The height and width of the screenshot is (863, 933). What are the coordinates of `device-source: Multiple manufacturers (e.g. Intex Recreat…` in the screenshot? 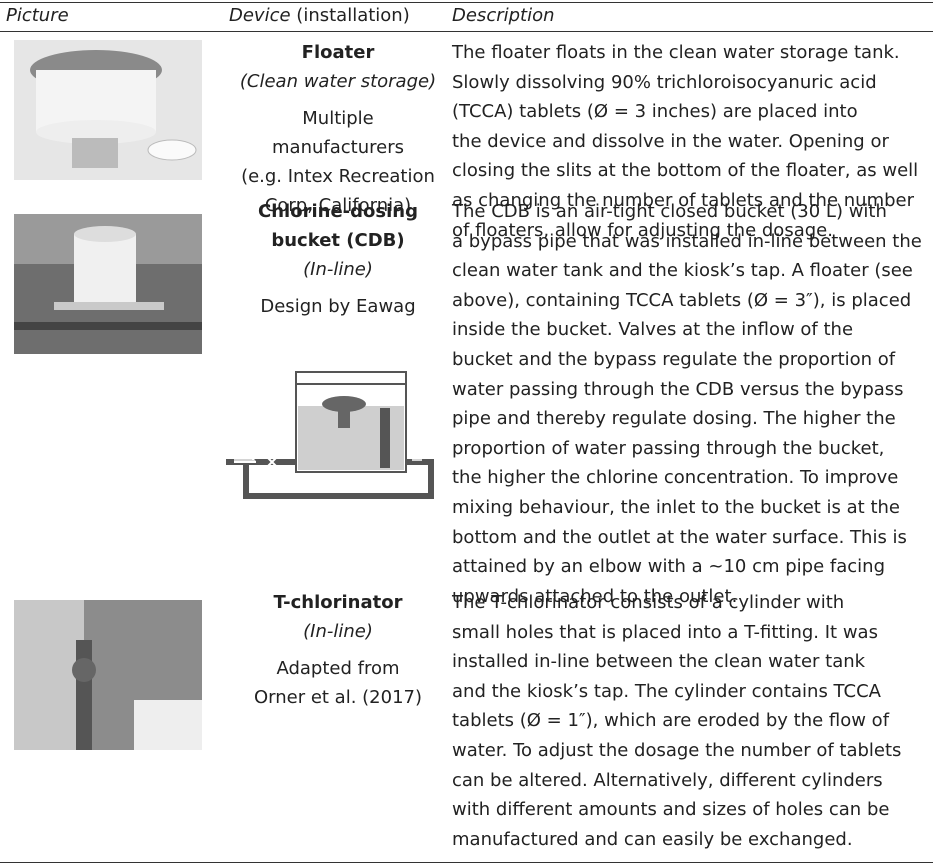 It's located at (338, 162).